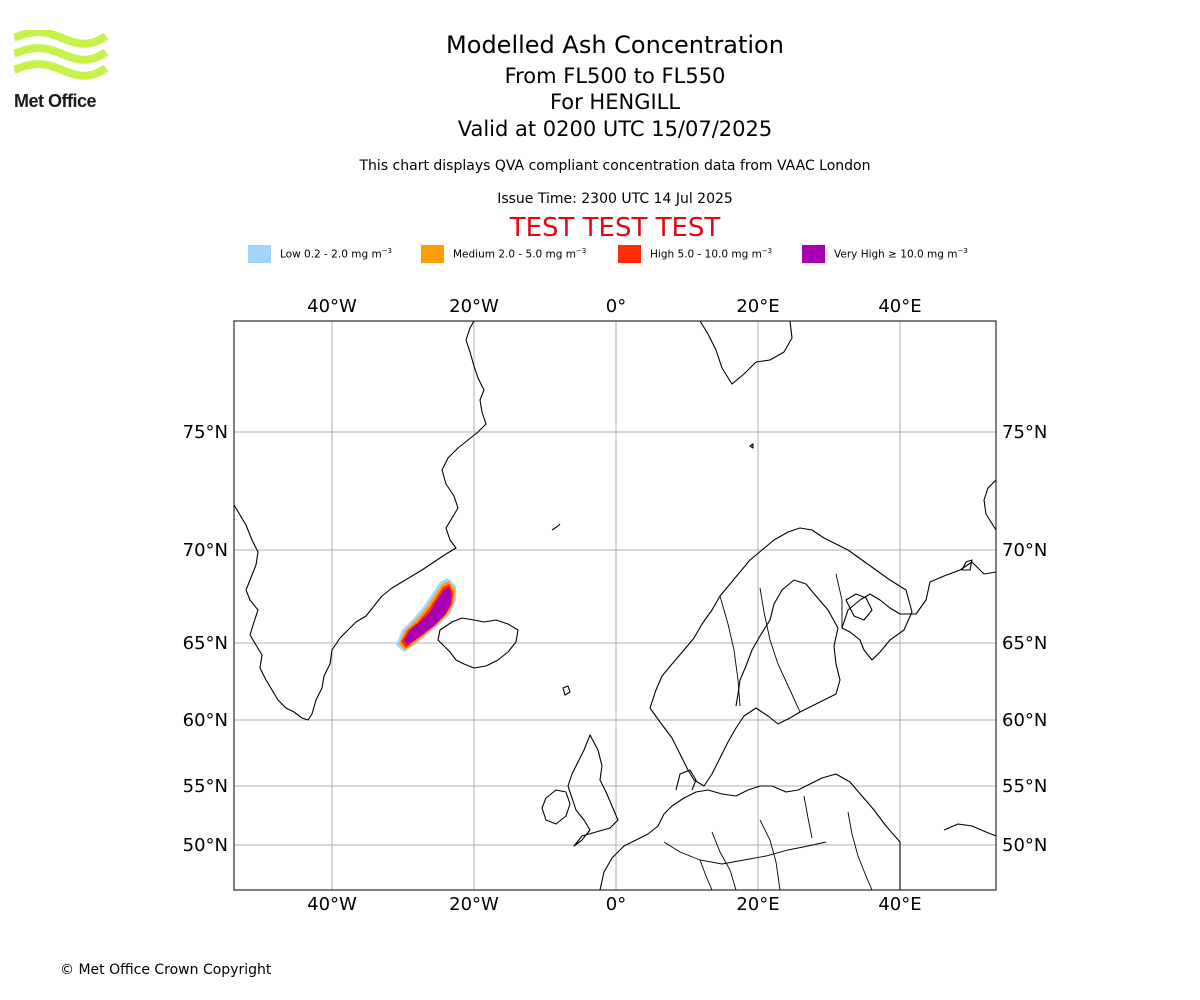  Describe the element at coordinates (205, 432) in the screenshot. I see `lat-label-left: 75°N` at that location.